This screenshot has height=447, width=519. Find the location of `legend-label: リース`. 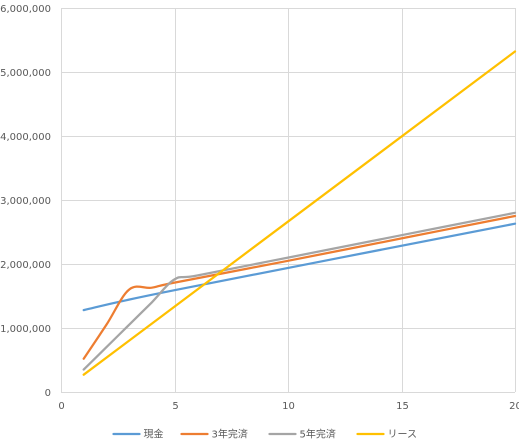

legend-label: リース is located at coordinates (403, 435).